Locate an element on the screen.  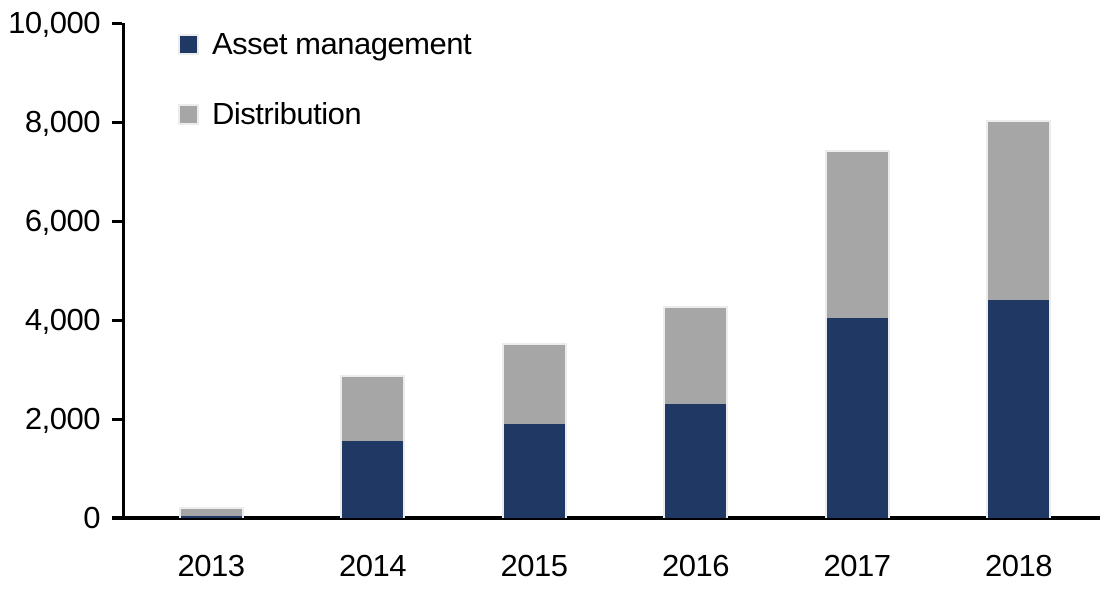
bar-segment-2013-distribution is located at coordinates (211, 512).